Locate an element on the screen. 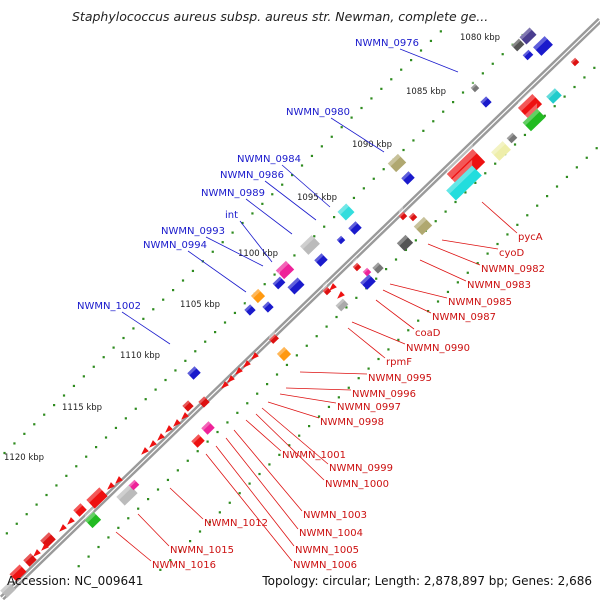  gene-label-bottom: NWMN_1016 is located at coordinates (184, 565).